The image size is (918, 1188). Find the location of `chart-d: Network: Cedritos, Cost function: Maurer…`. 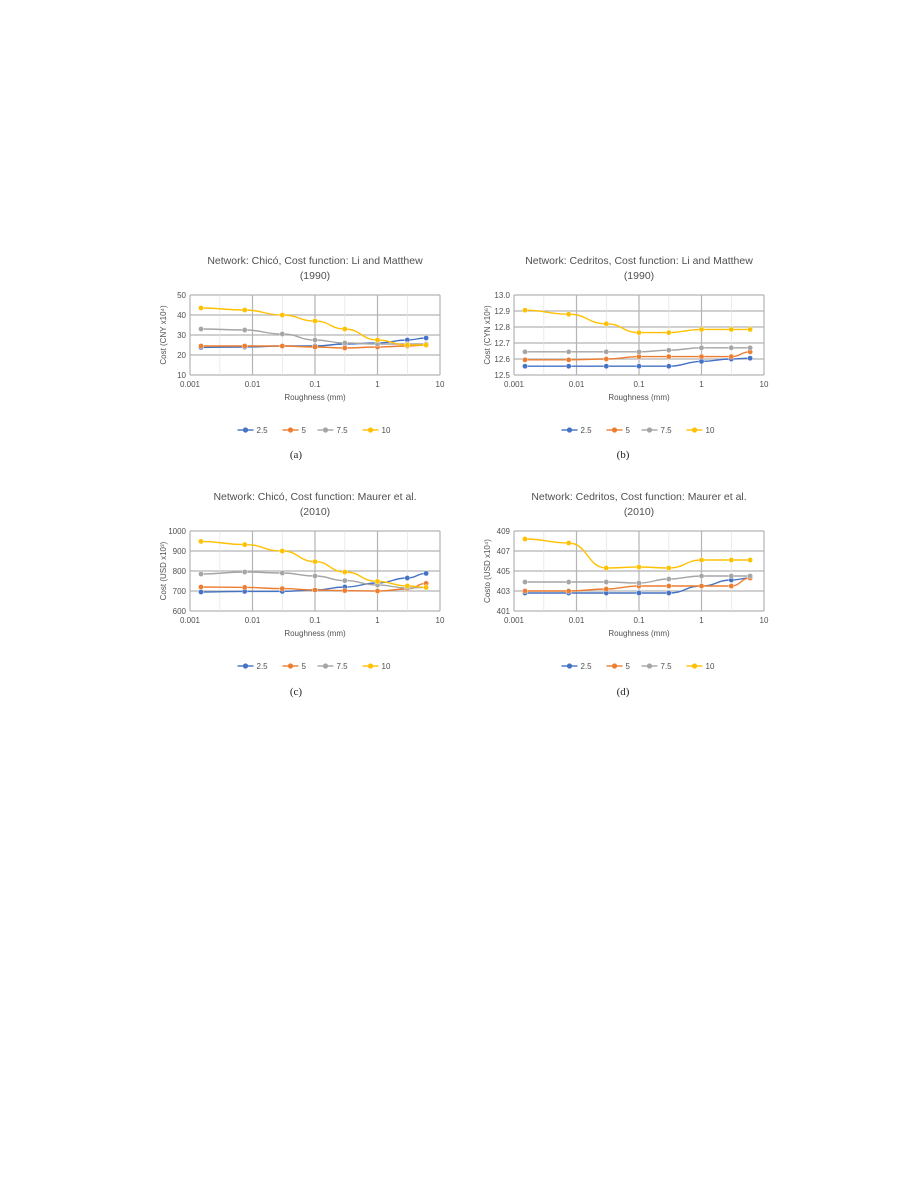

chart-d: Network: Cedritos, Cost function: Maurer… is located at coordinates (622, 593).